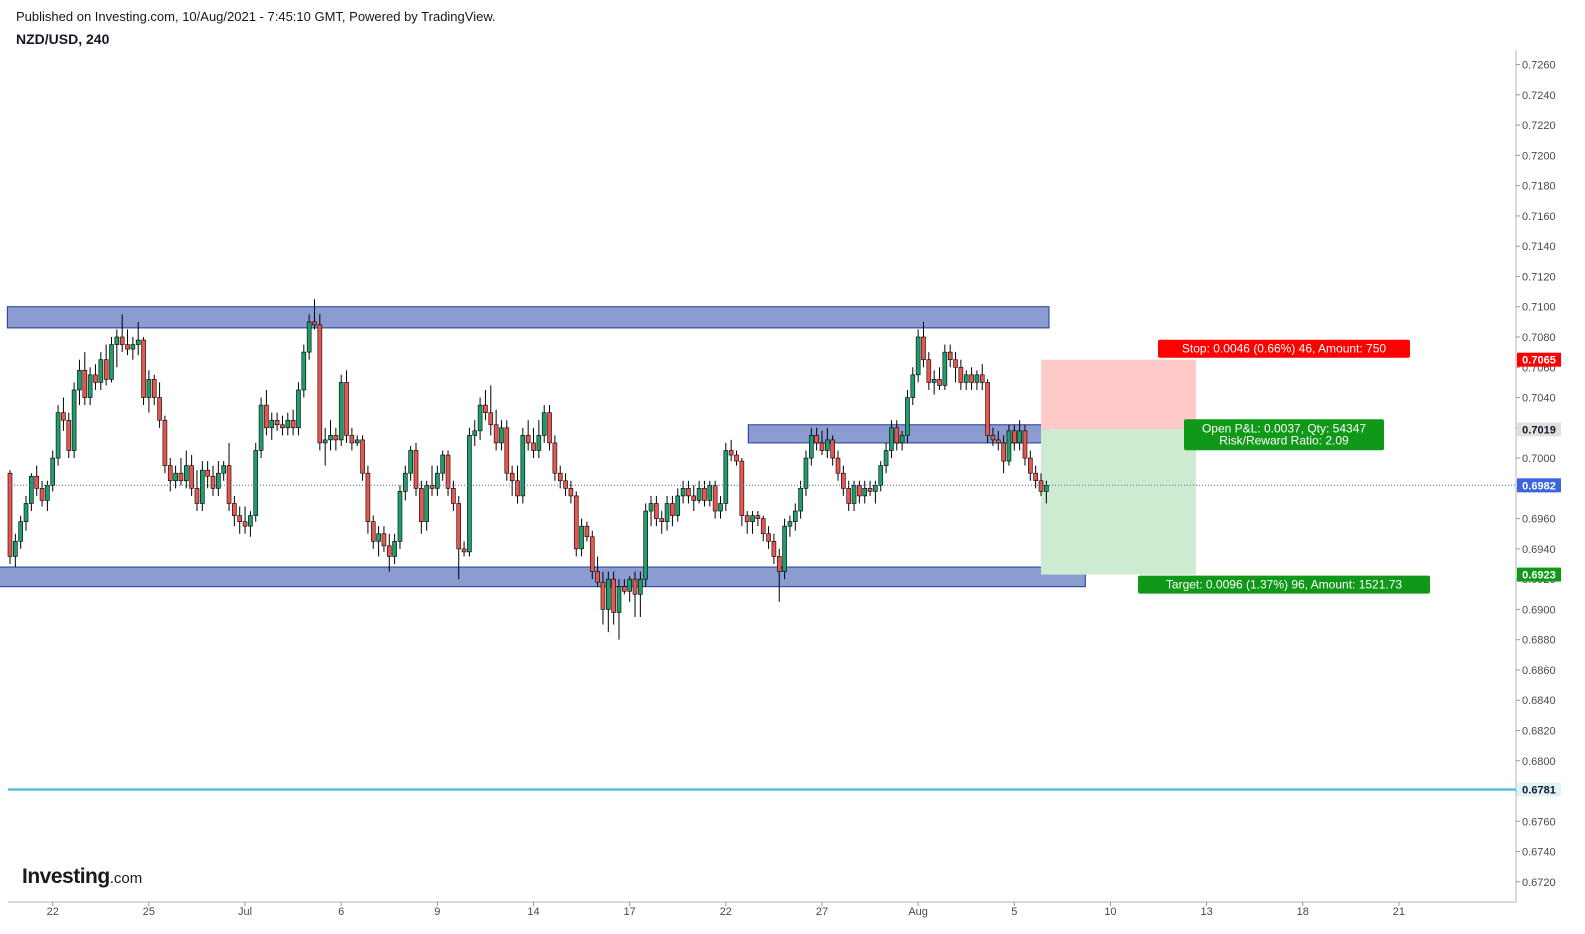 This screenshot has height=934, width=1585. Describe the element at coordinates (341, 912) in the screenshot. I see `x-tick-label: 6` at that location.